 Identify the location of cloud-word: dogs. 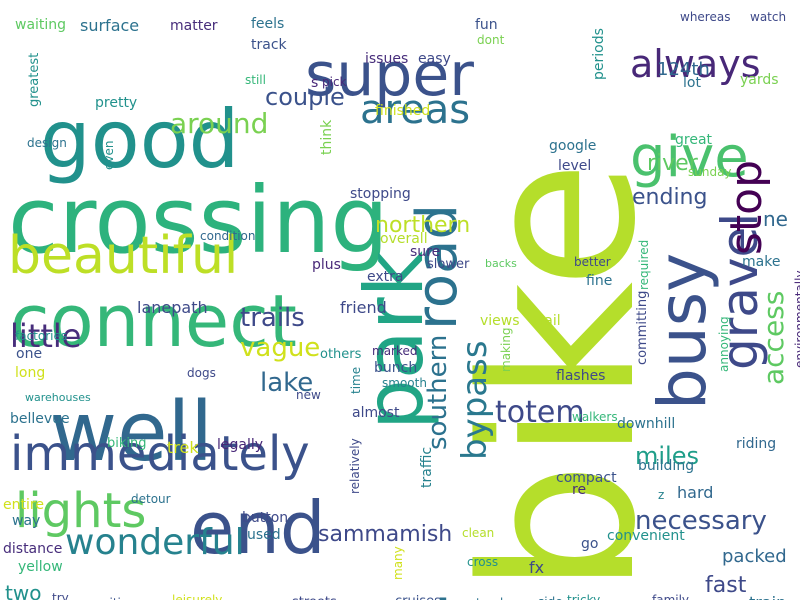
(201, 373).